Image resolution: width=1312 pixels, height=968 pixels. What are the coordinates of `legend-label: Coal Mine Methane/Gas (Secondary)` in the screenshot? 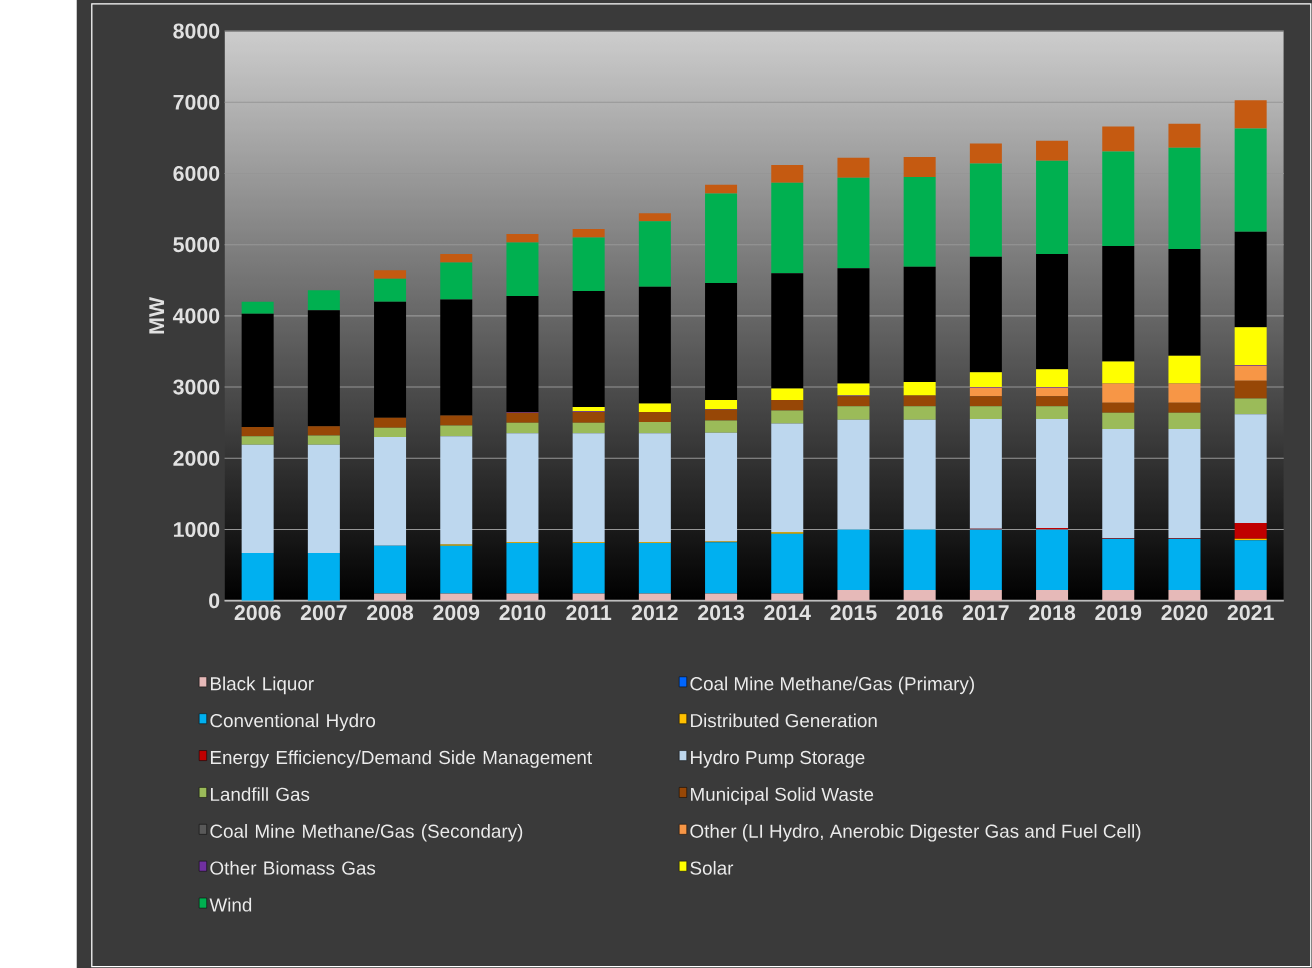 It's located at (366, 833).